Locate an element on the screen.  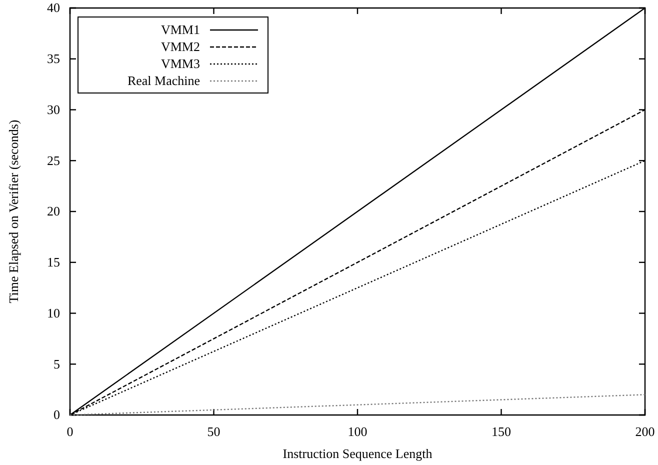
x-axis-title: Instruction Sequence Length is located at coordinates (357, 453).